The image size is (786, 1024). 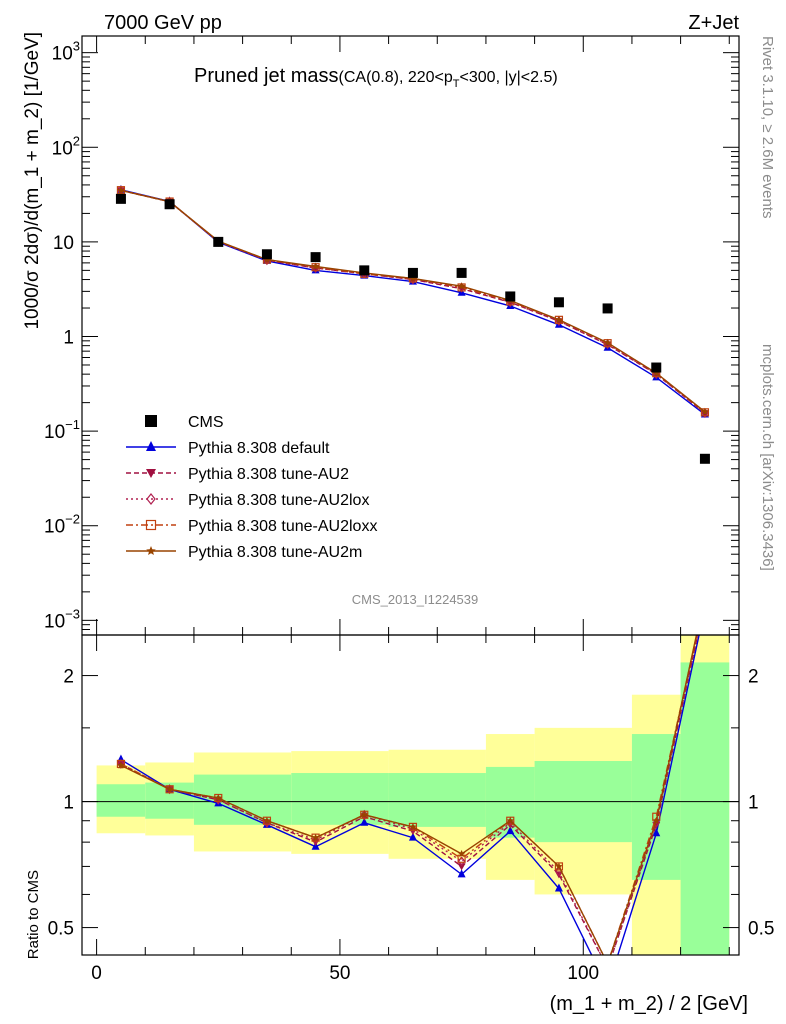 I want to click on legend-label-0: CMS, so click(x=206, y=422).